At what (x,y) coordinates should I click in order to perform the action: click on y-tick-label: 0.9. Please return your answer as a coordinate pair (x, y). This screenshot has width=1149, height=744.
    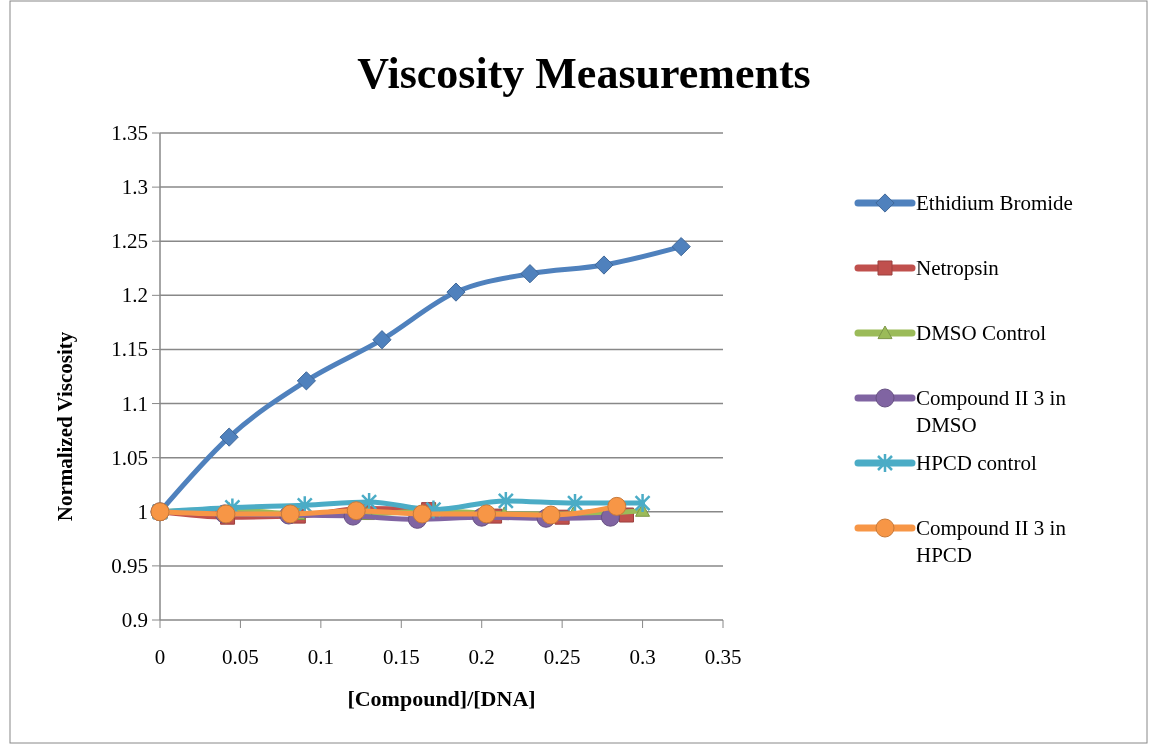
    Looking at the image, I should click on (134, 620).